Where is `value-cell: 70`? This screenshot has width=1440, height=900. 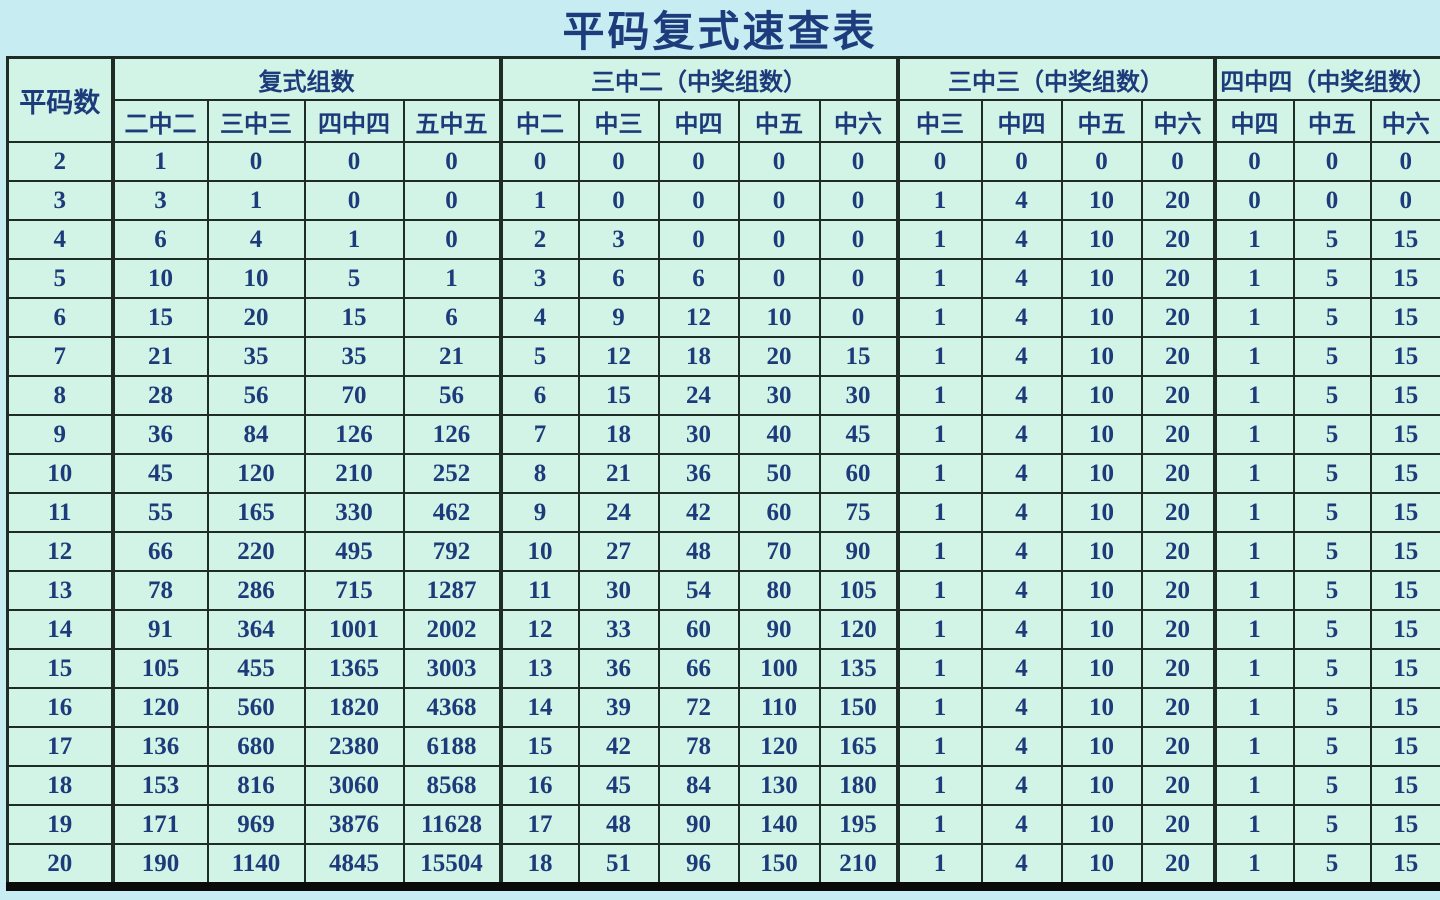 value-cell: 70 is located at coordinates (354, 395).